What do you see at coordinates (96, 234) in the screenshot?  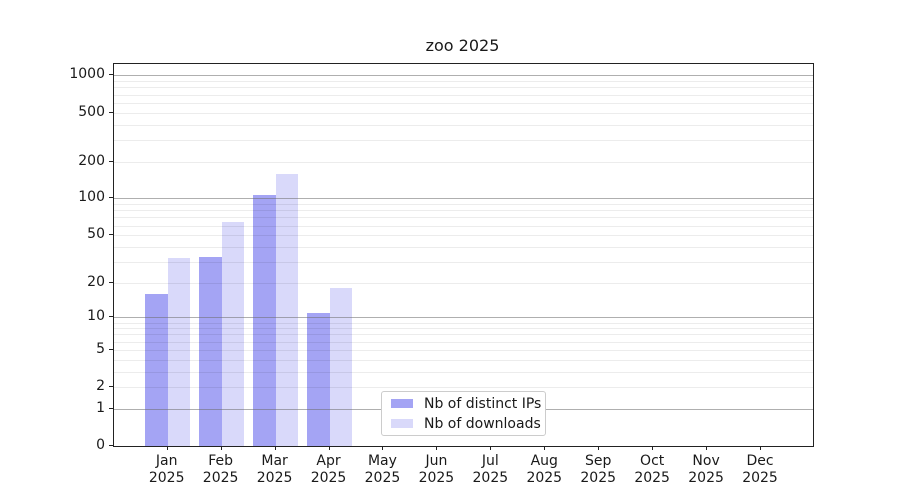 I see `y-tick-label-50: 50` at bounding box center [96, 234].